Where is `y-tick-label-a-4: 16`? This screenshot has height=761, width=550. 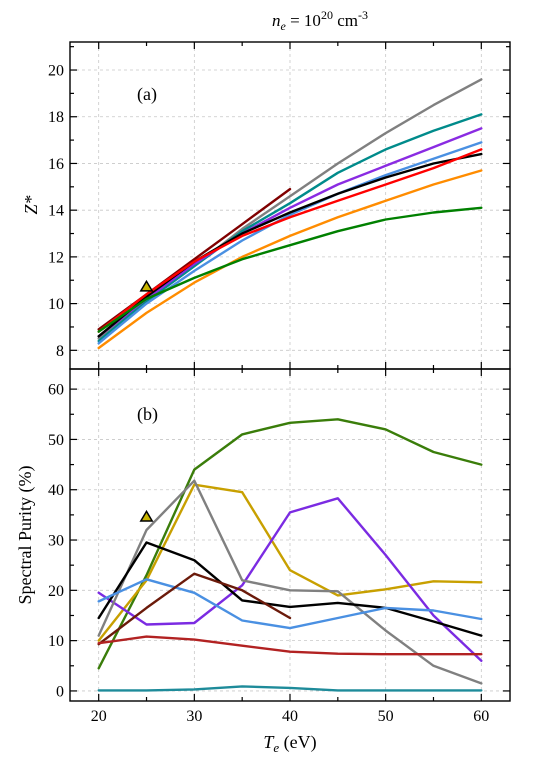
y-tick-label-a-4: 16 is located at coordinates (56, 164).